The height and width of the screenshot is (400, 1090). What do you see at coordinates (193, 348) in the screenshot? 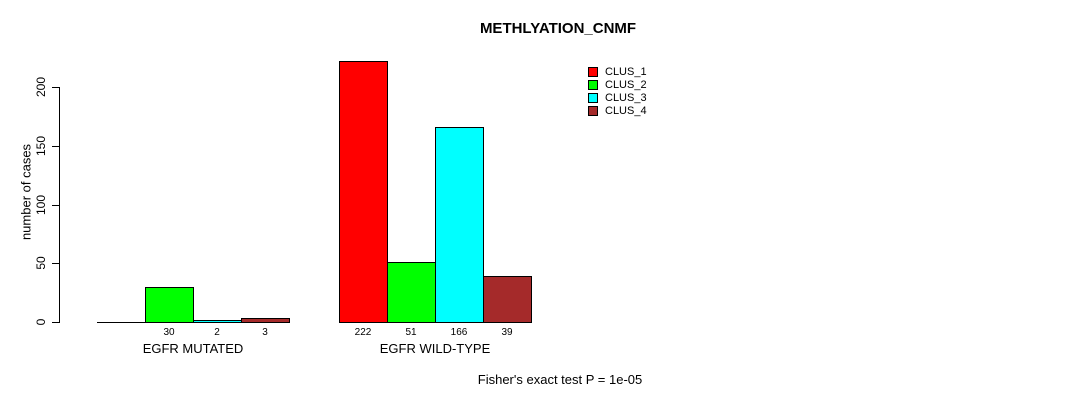
I see `category-label: EGFR MUTATED` at bounding box center [193, 348].